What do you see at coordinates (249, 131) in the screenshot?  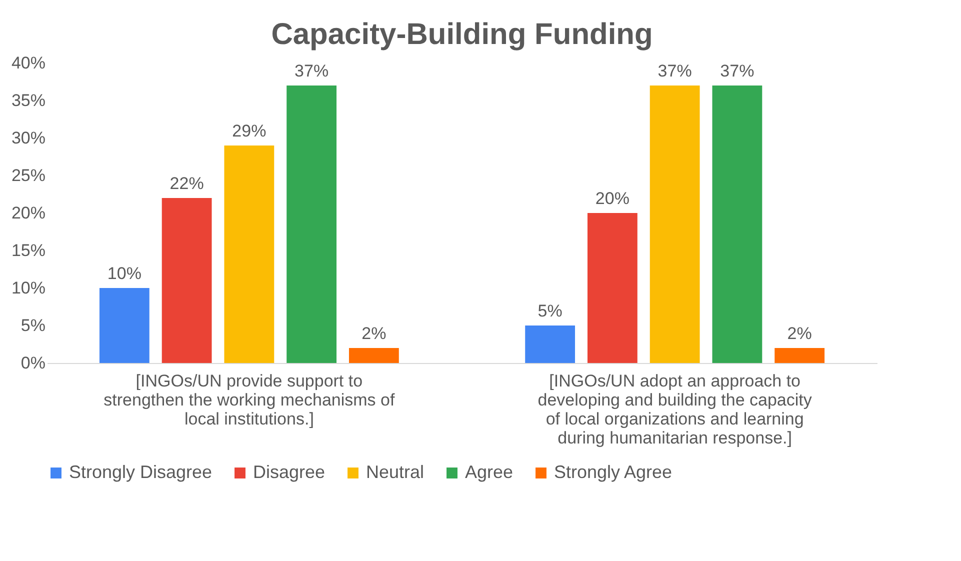 I see `data-label: 29%` at bounding box center [249, 131].